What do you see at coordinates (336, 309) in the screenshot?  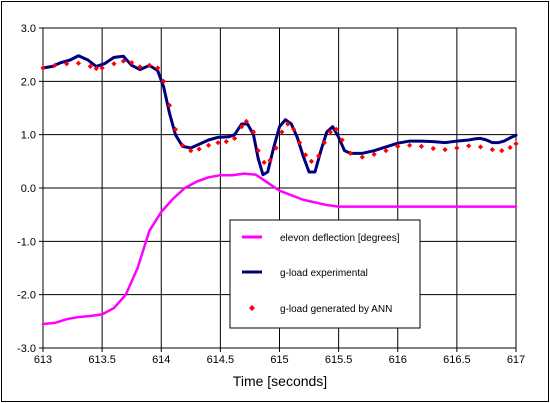 I see `legend-label-ann: g-load generated by ANN` at bounding box center [336, 309].